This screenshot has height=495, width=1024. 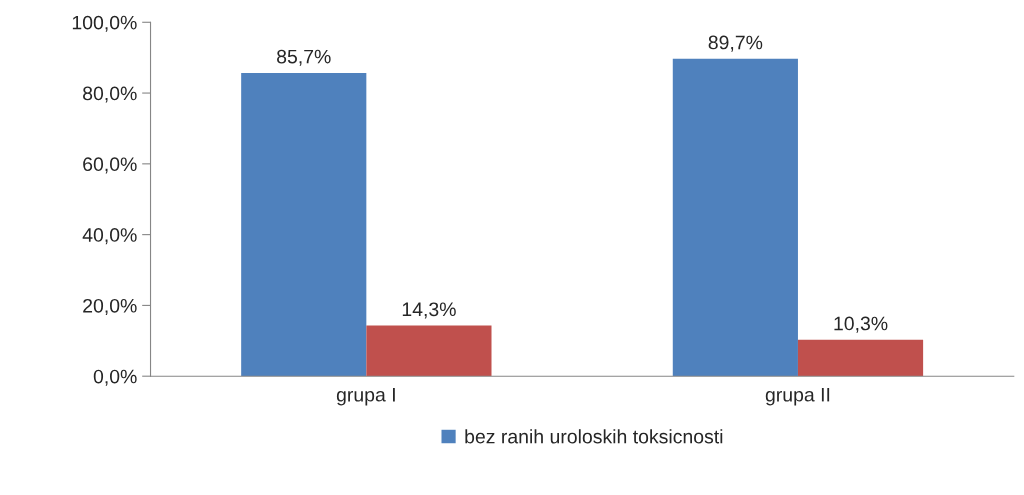 I want to click on y-tick-label: 80,0%, so click(x=110, y=94).